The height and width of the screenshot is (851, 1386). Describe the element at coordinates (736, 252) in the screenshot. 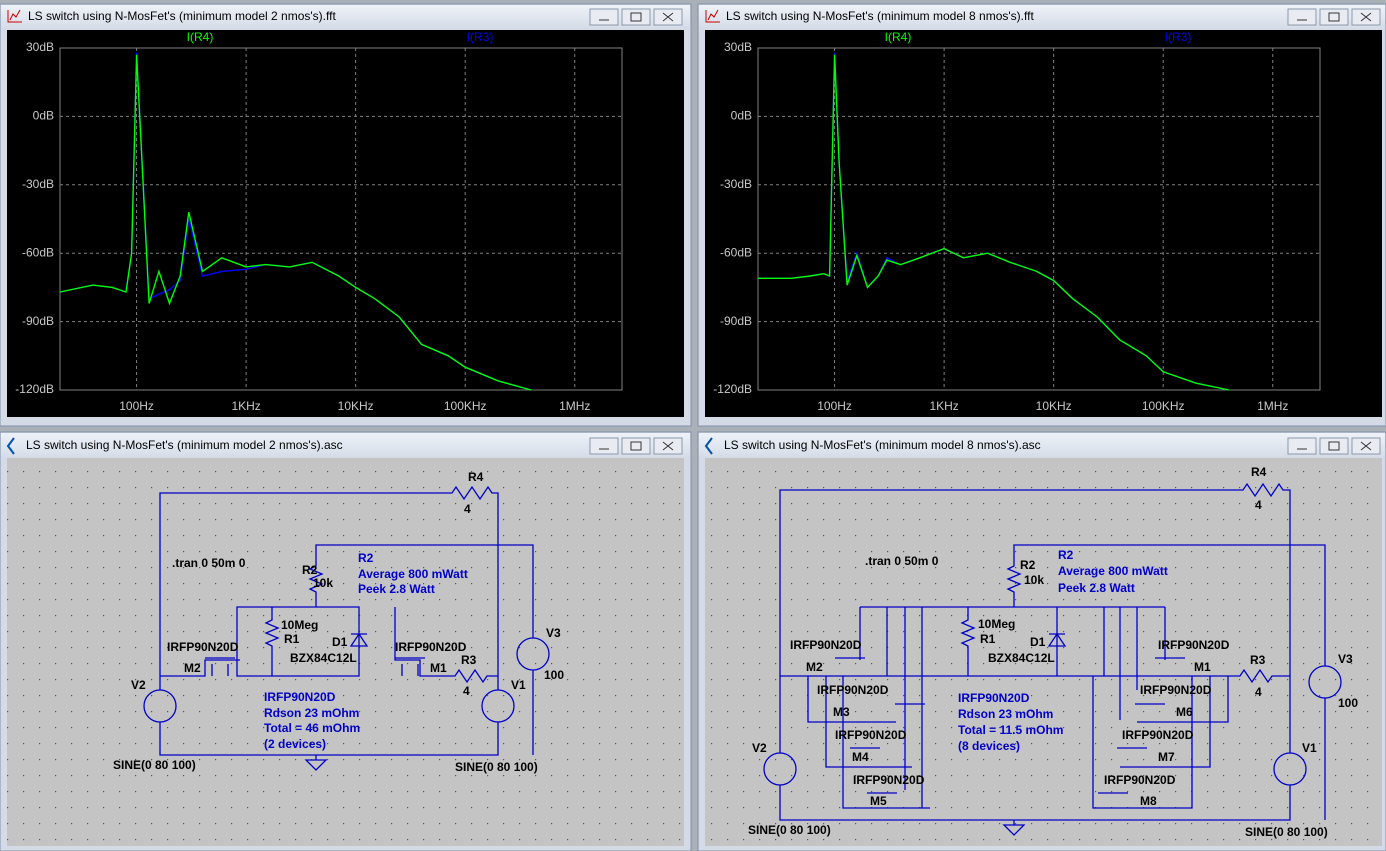

I see `y-tick-label: -60dB` at that location.